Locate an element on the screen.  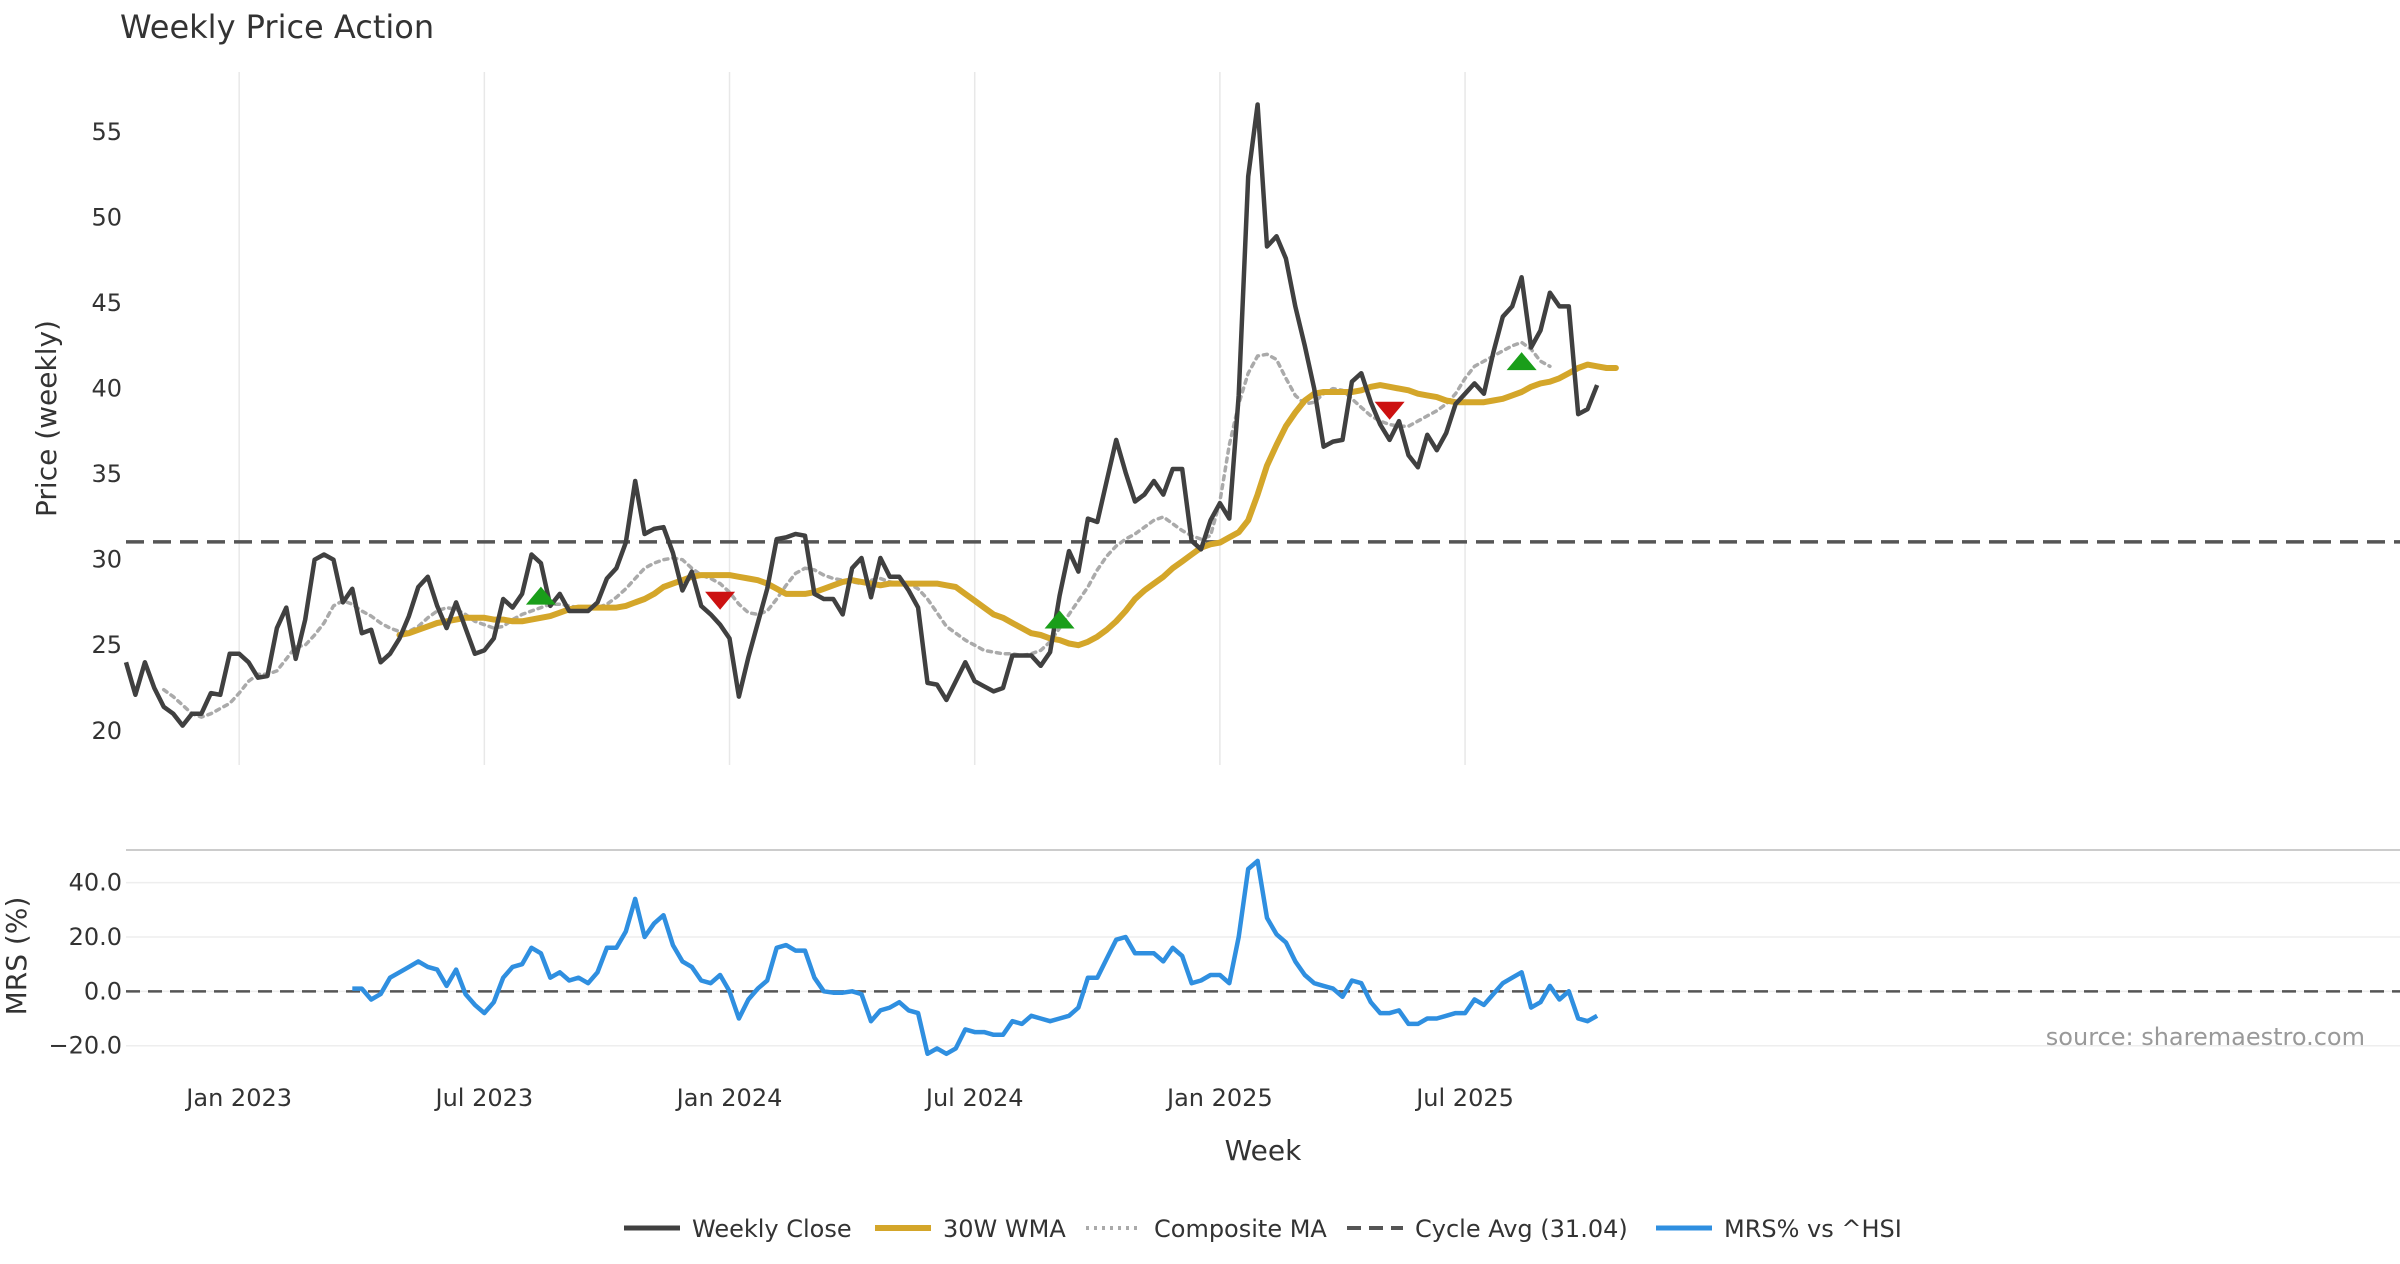
x-tick-label: Jul 2023 is located at coordinates (484, 1098).